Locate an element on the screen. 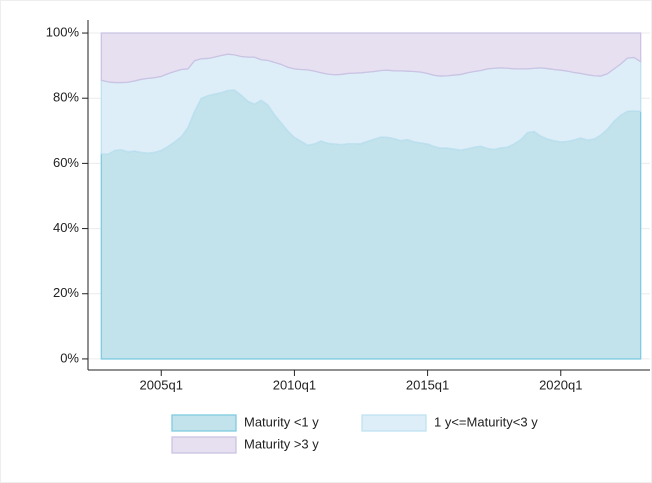 This screenshot has width=652, height=483. legend-label: 1 y<=Maturity<3 y is located at coordinates (486, 421).